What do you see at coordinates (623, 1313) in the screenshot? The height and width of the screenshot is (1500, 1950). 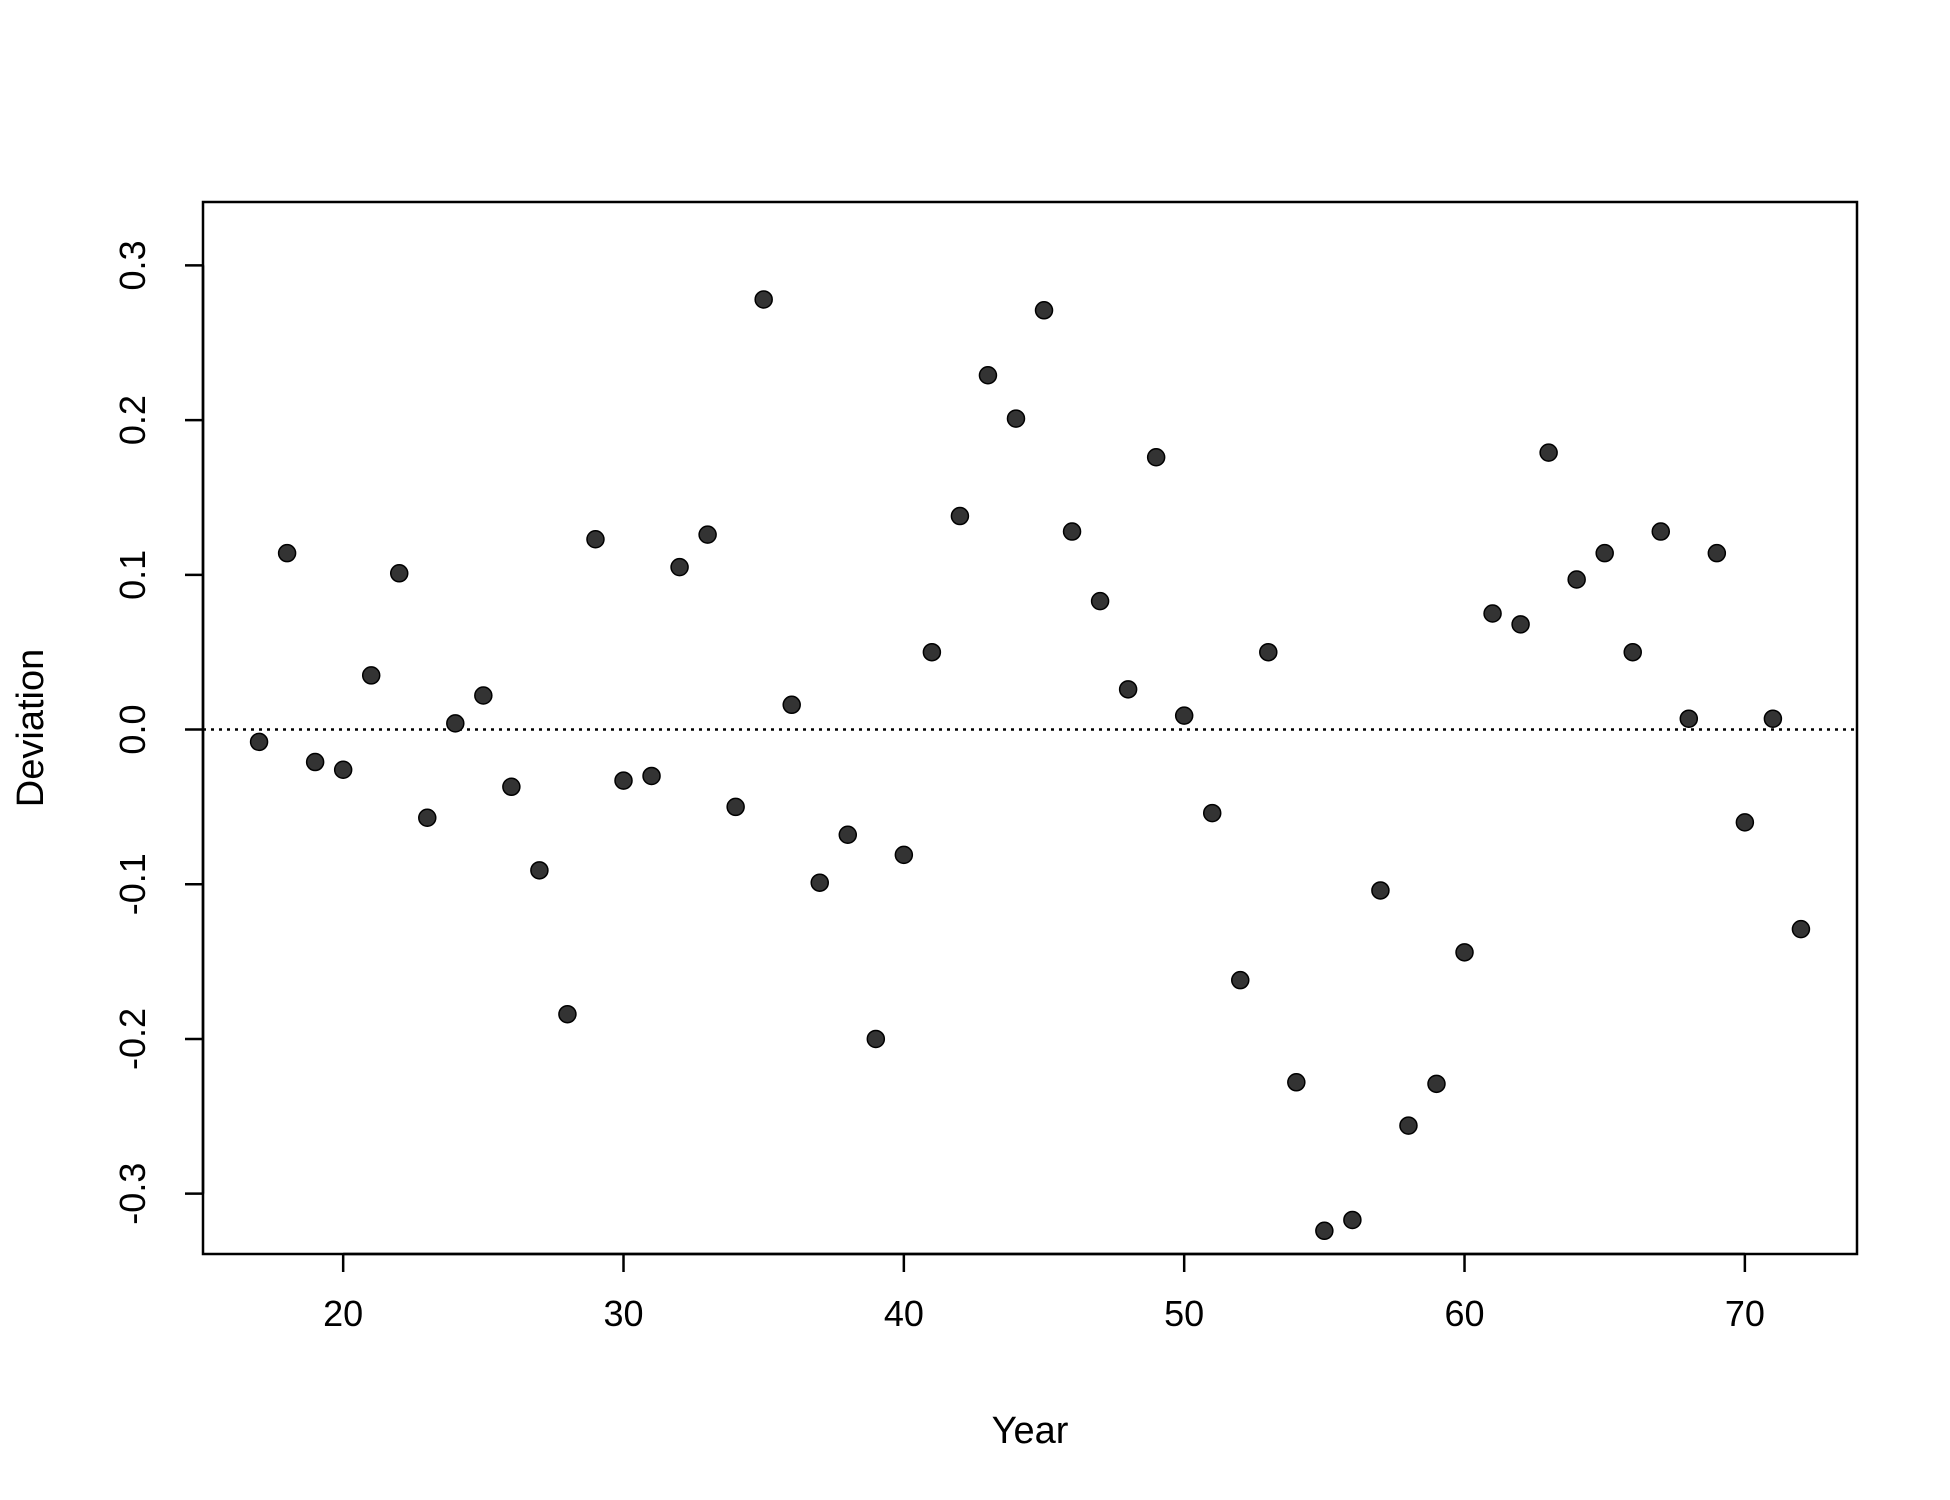 I see `x-tick-label: 30` at bounding box center [623, 1313].